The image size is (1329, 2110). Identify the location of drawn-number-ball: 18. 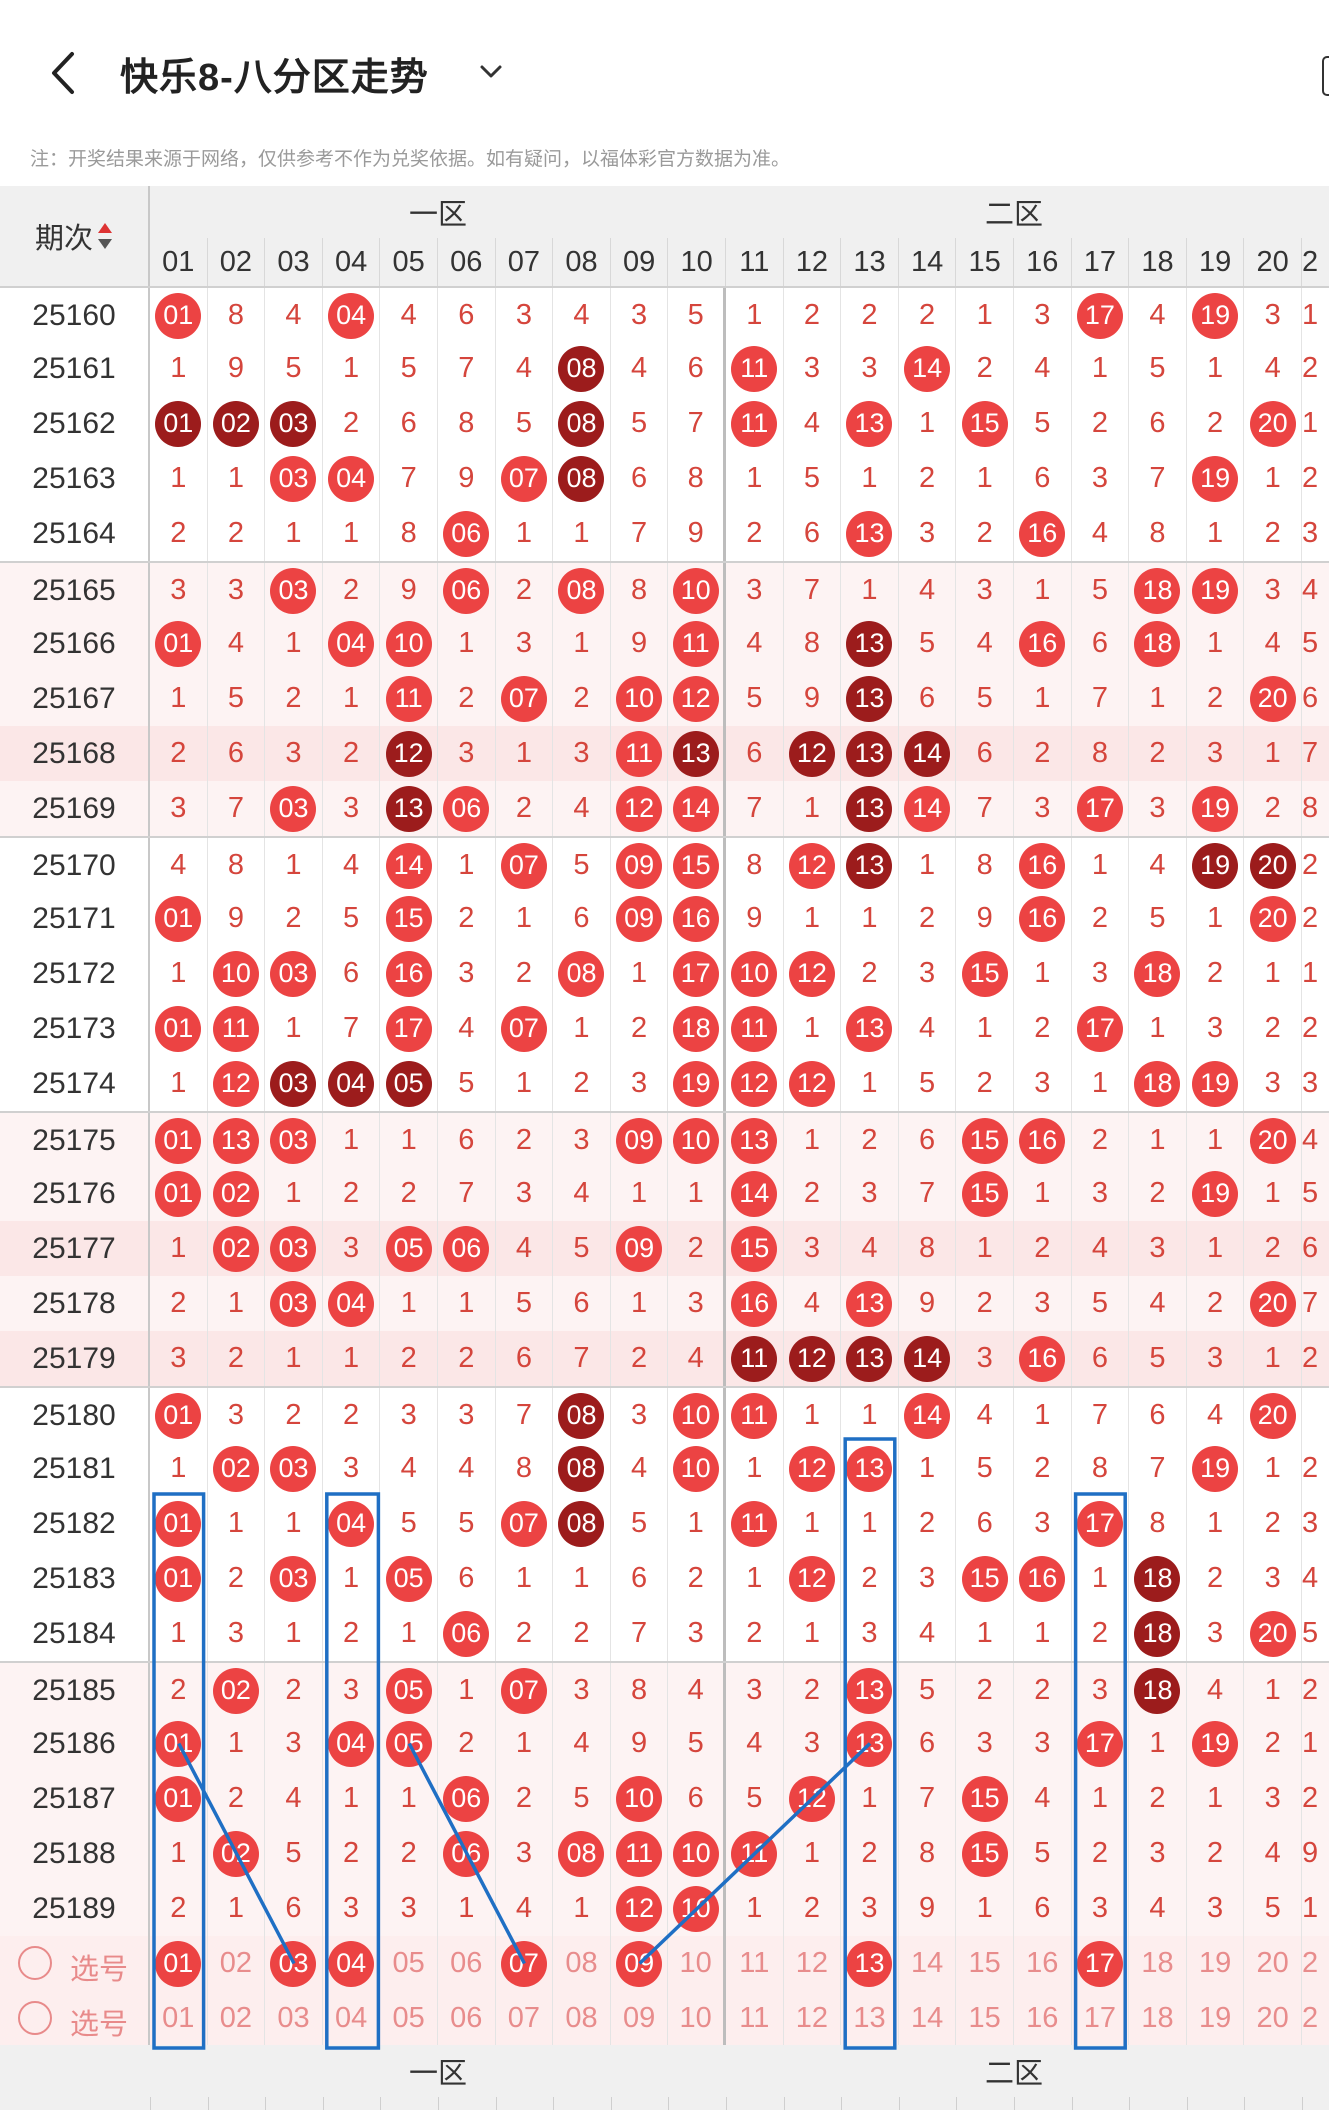
(695, 1028).